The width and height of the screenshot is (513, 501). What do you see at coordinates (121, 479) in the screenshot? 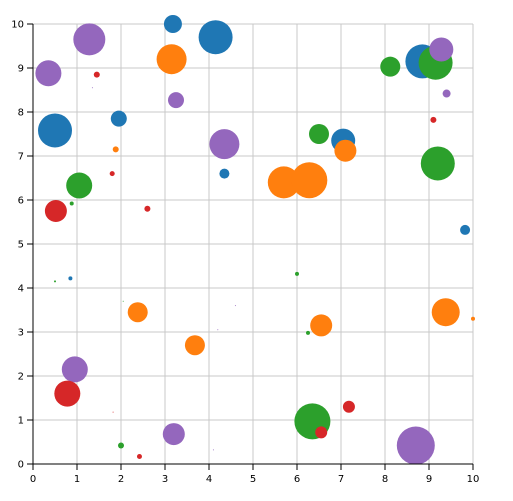
I see `x-tick-label: 2` at bounding box center [121, 479].